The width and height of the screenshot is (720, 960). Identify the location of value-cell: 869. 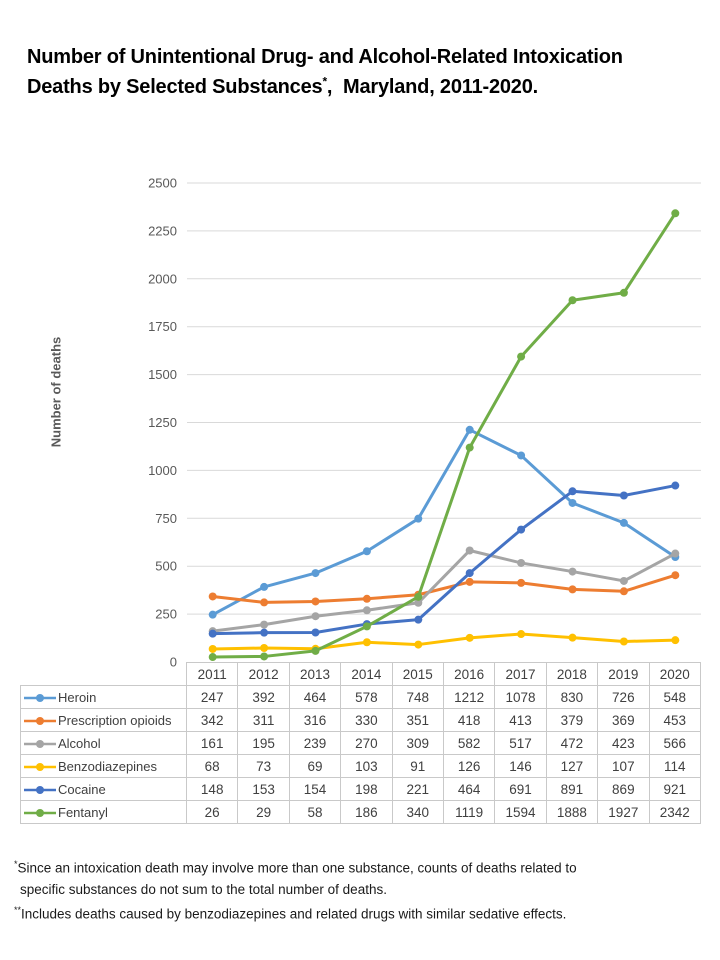
(623, 789).